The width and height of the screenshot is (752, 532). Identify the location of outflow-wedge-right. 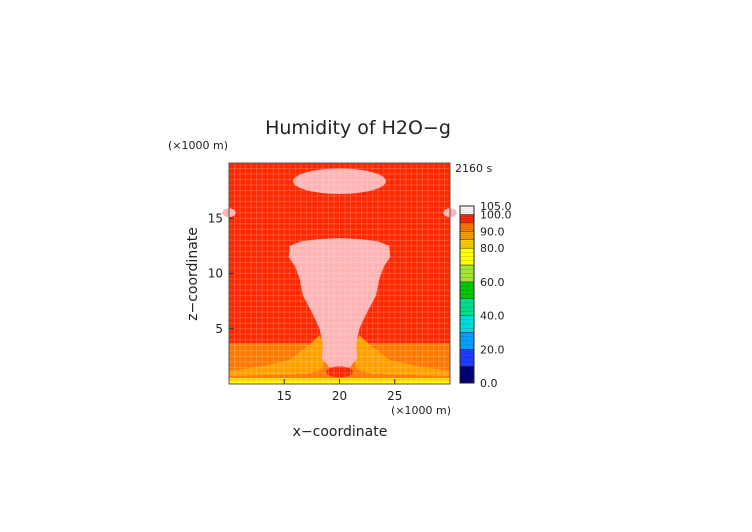
(401, 356).